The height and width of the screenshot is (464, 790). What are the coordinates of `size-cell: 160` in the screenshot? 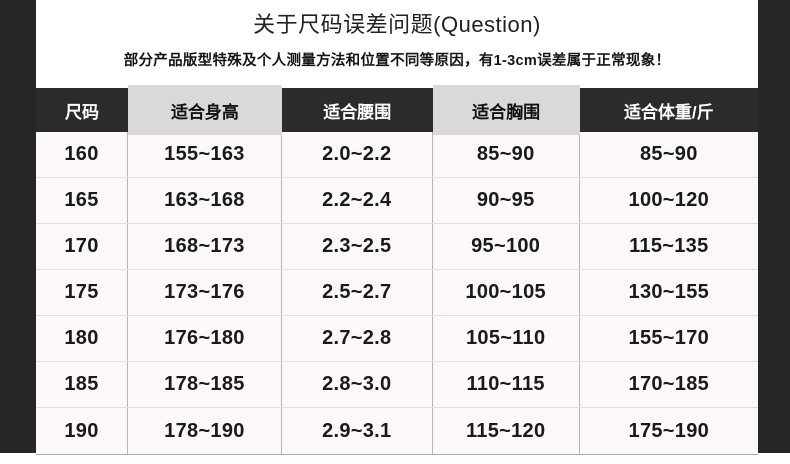 It's located at (82, 154).